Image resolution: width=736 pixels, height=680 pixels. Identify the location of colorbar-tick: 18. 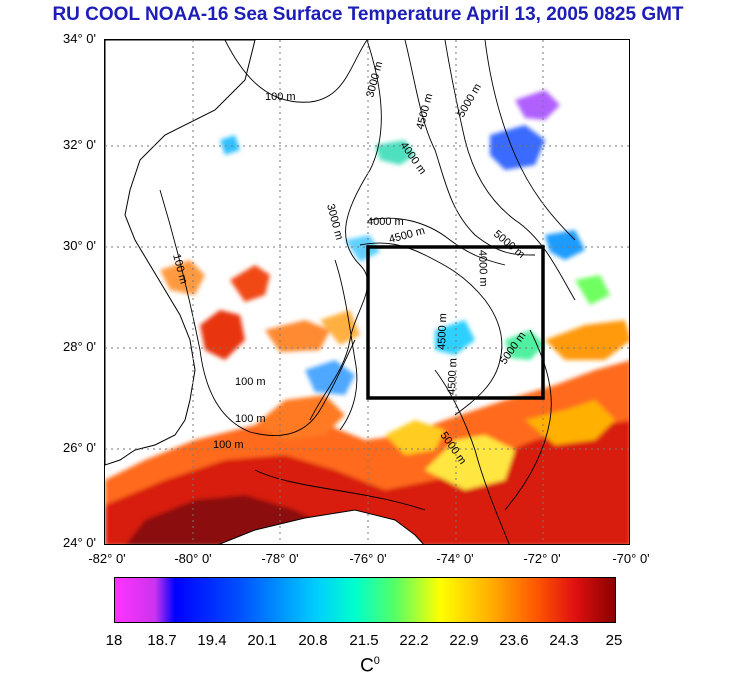
(114, 640).